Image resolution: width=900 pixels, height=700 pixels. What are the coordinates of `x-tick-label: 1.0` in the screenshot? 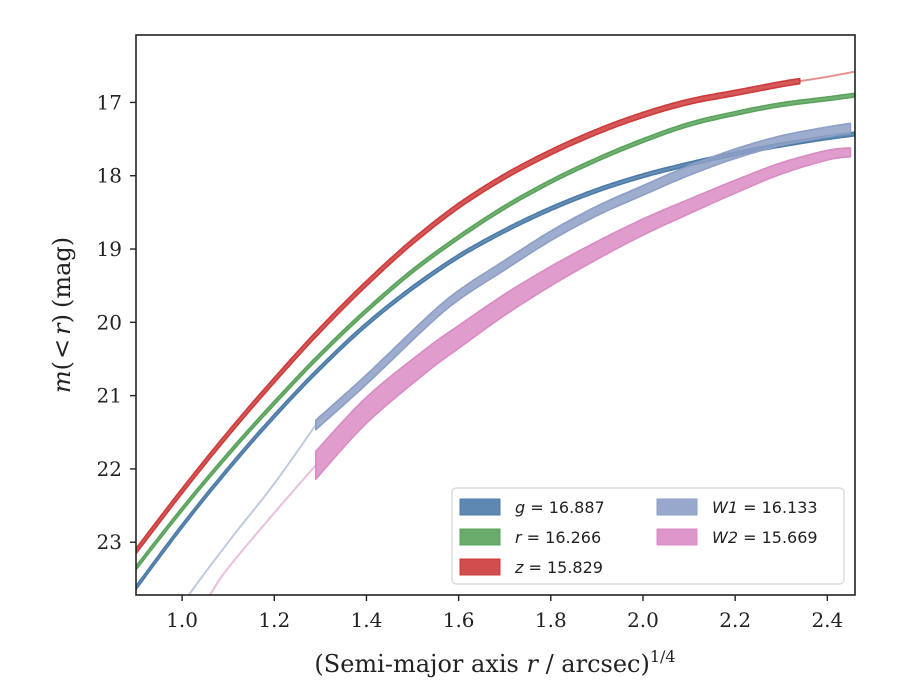 It's located at (182, 620).